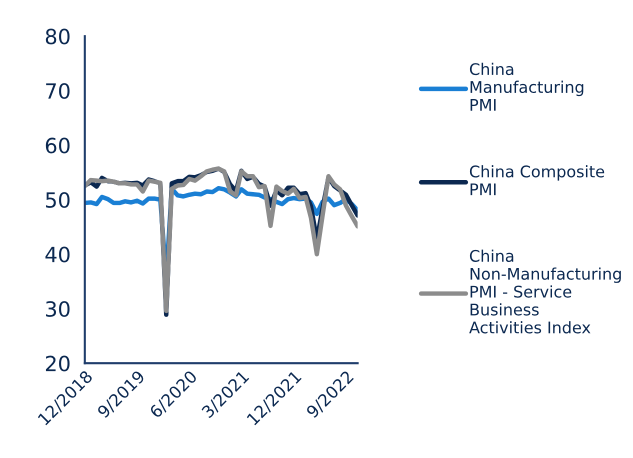 The image size is (633, 458). I want to click on y-tick-label: 40, so click(57, 254).